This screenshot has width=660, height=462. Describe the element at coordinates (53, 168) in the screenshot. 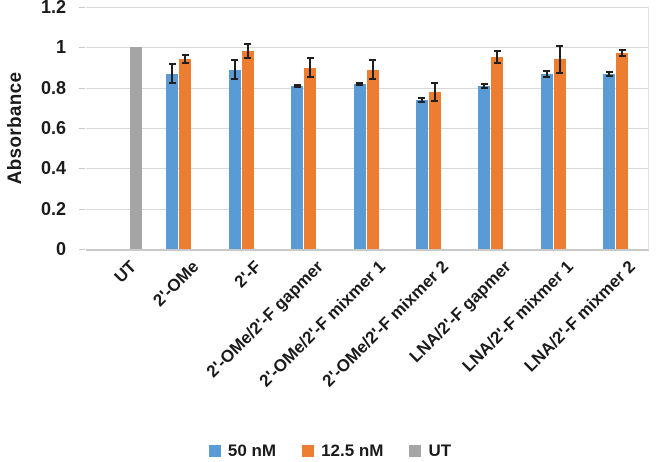

I see `y-axis-tick-label: 0.4` at that location.